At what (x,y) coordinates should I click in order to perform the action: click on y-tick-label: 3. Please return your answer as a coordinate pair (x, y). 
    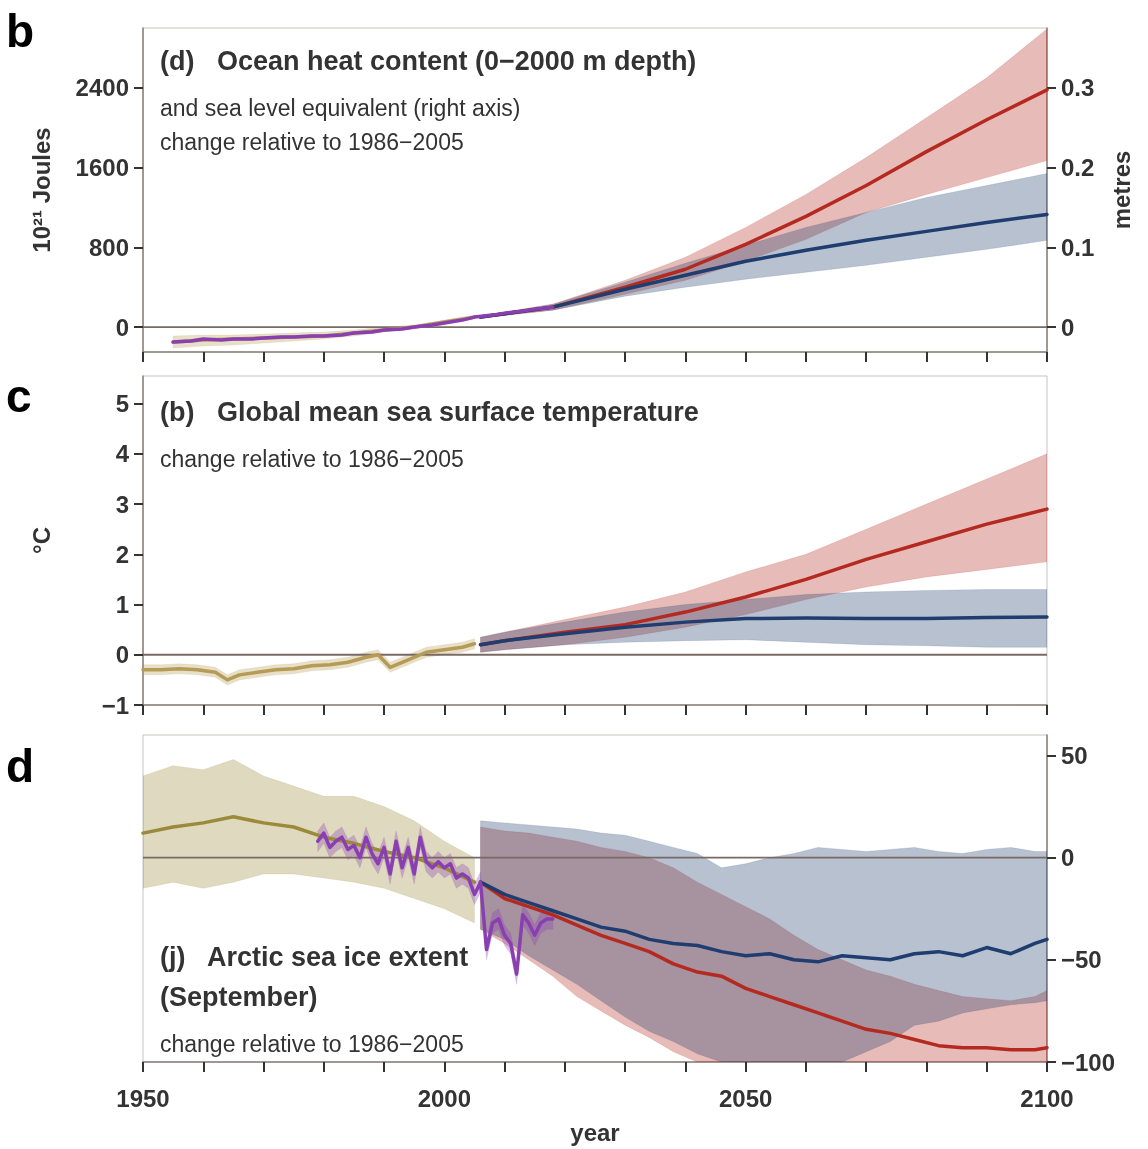
    Looking at the image, I should click on (122, 504).